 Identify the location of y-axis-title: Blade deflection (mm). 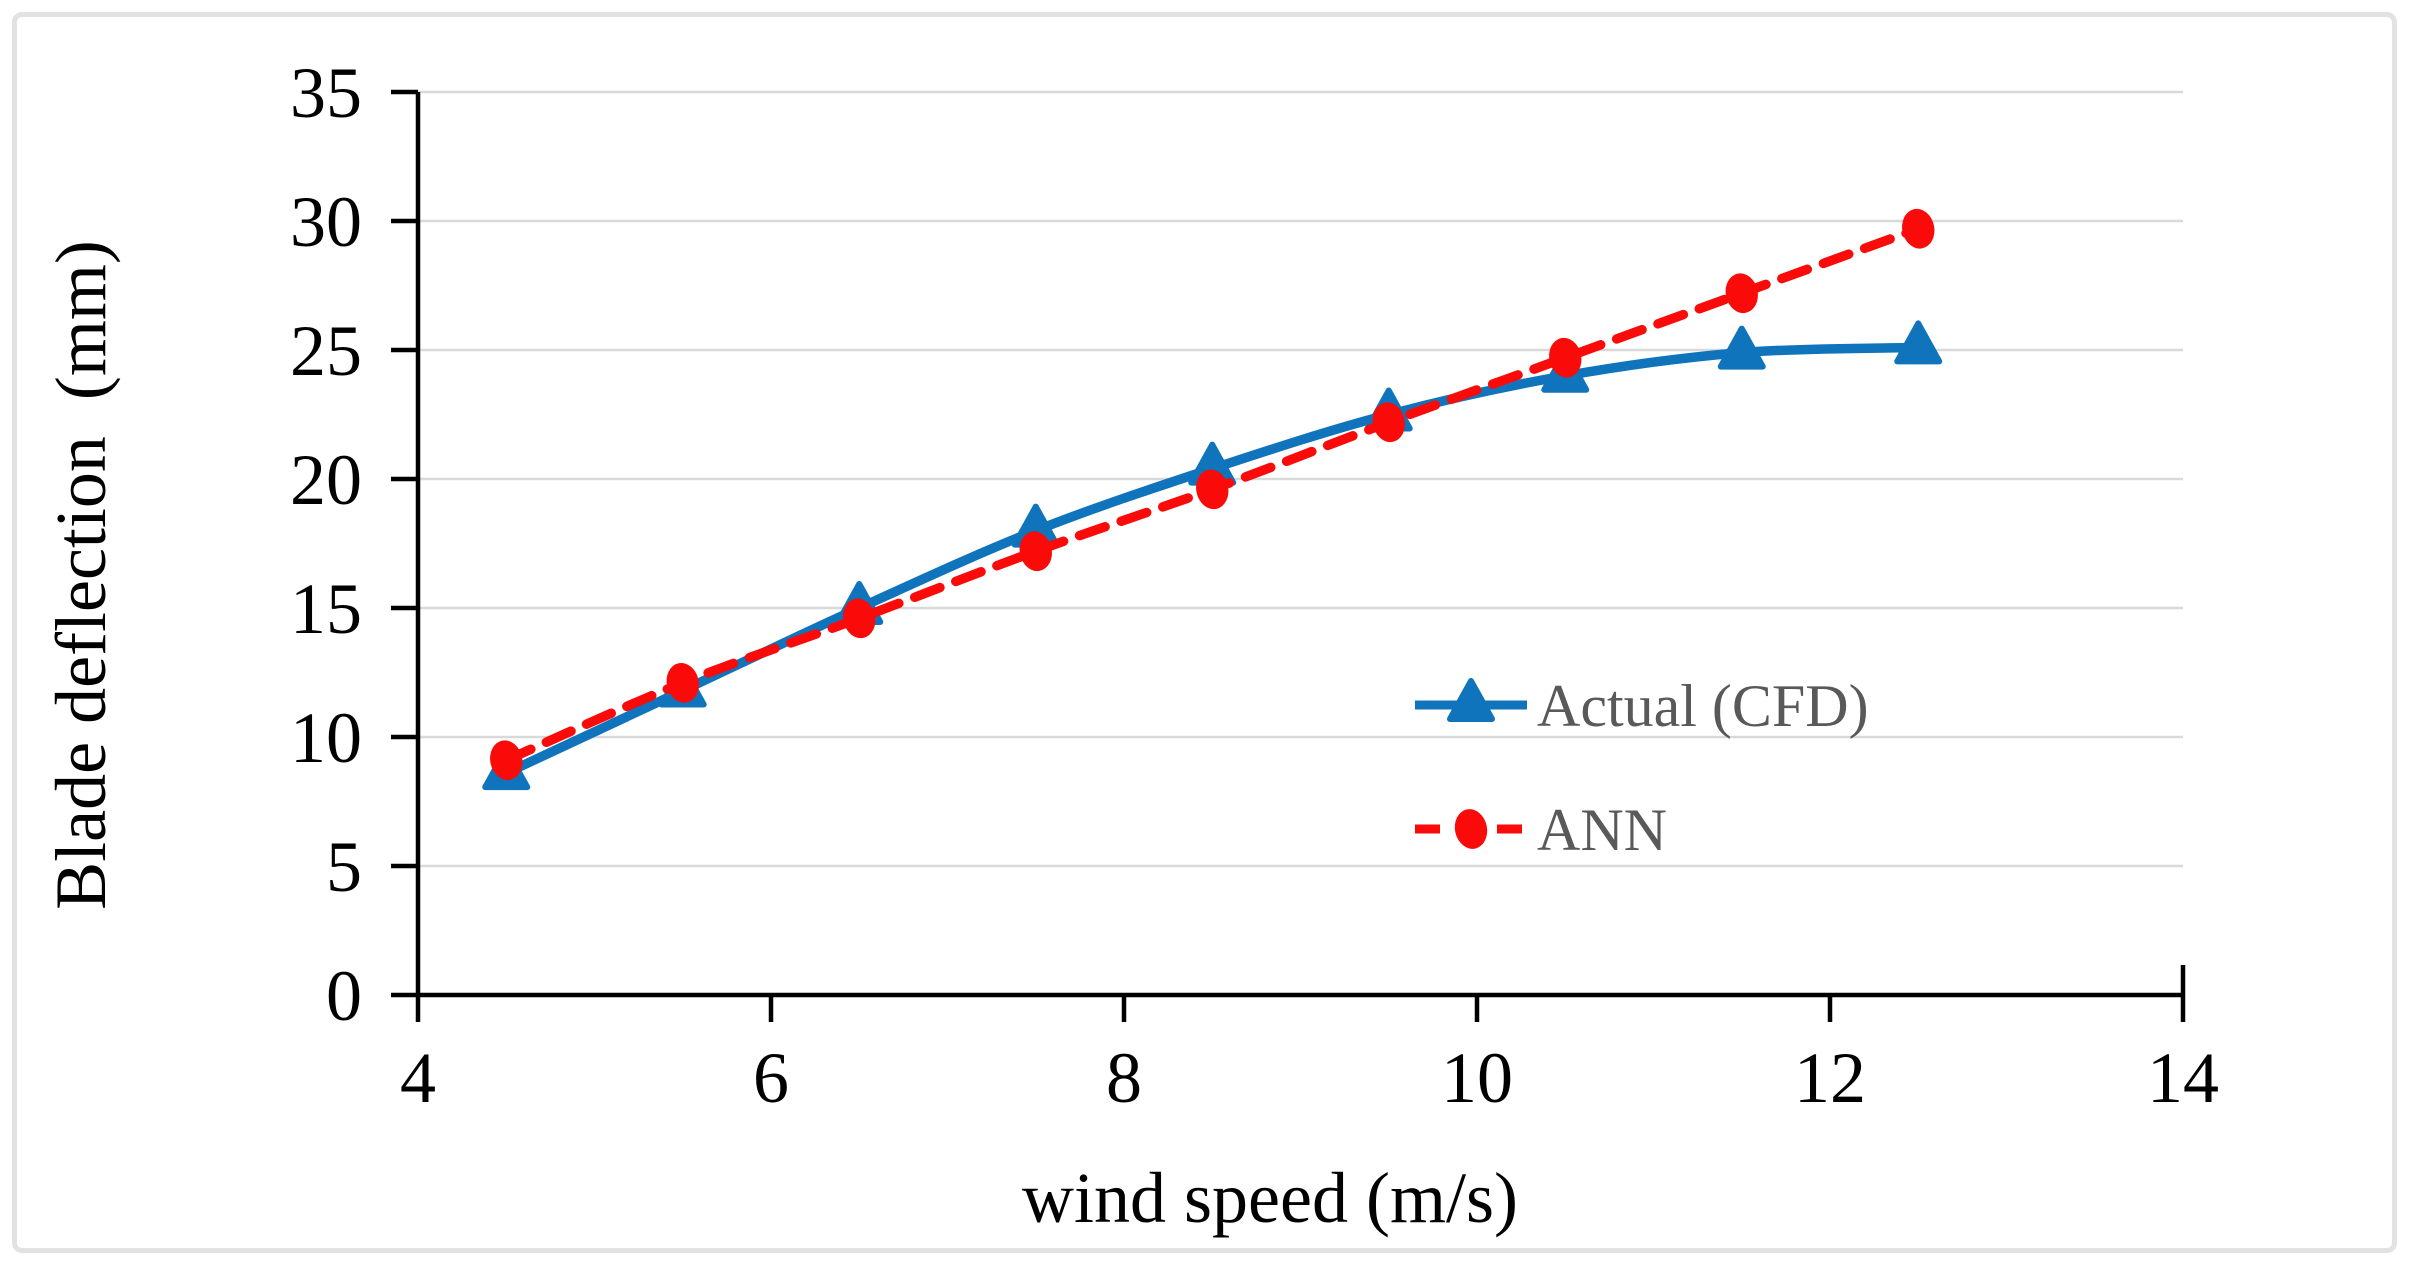
(81, 575).